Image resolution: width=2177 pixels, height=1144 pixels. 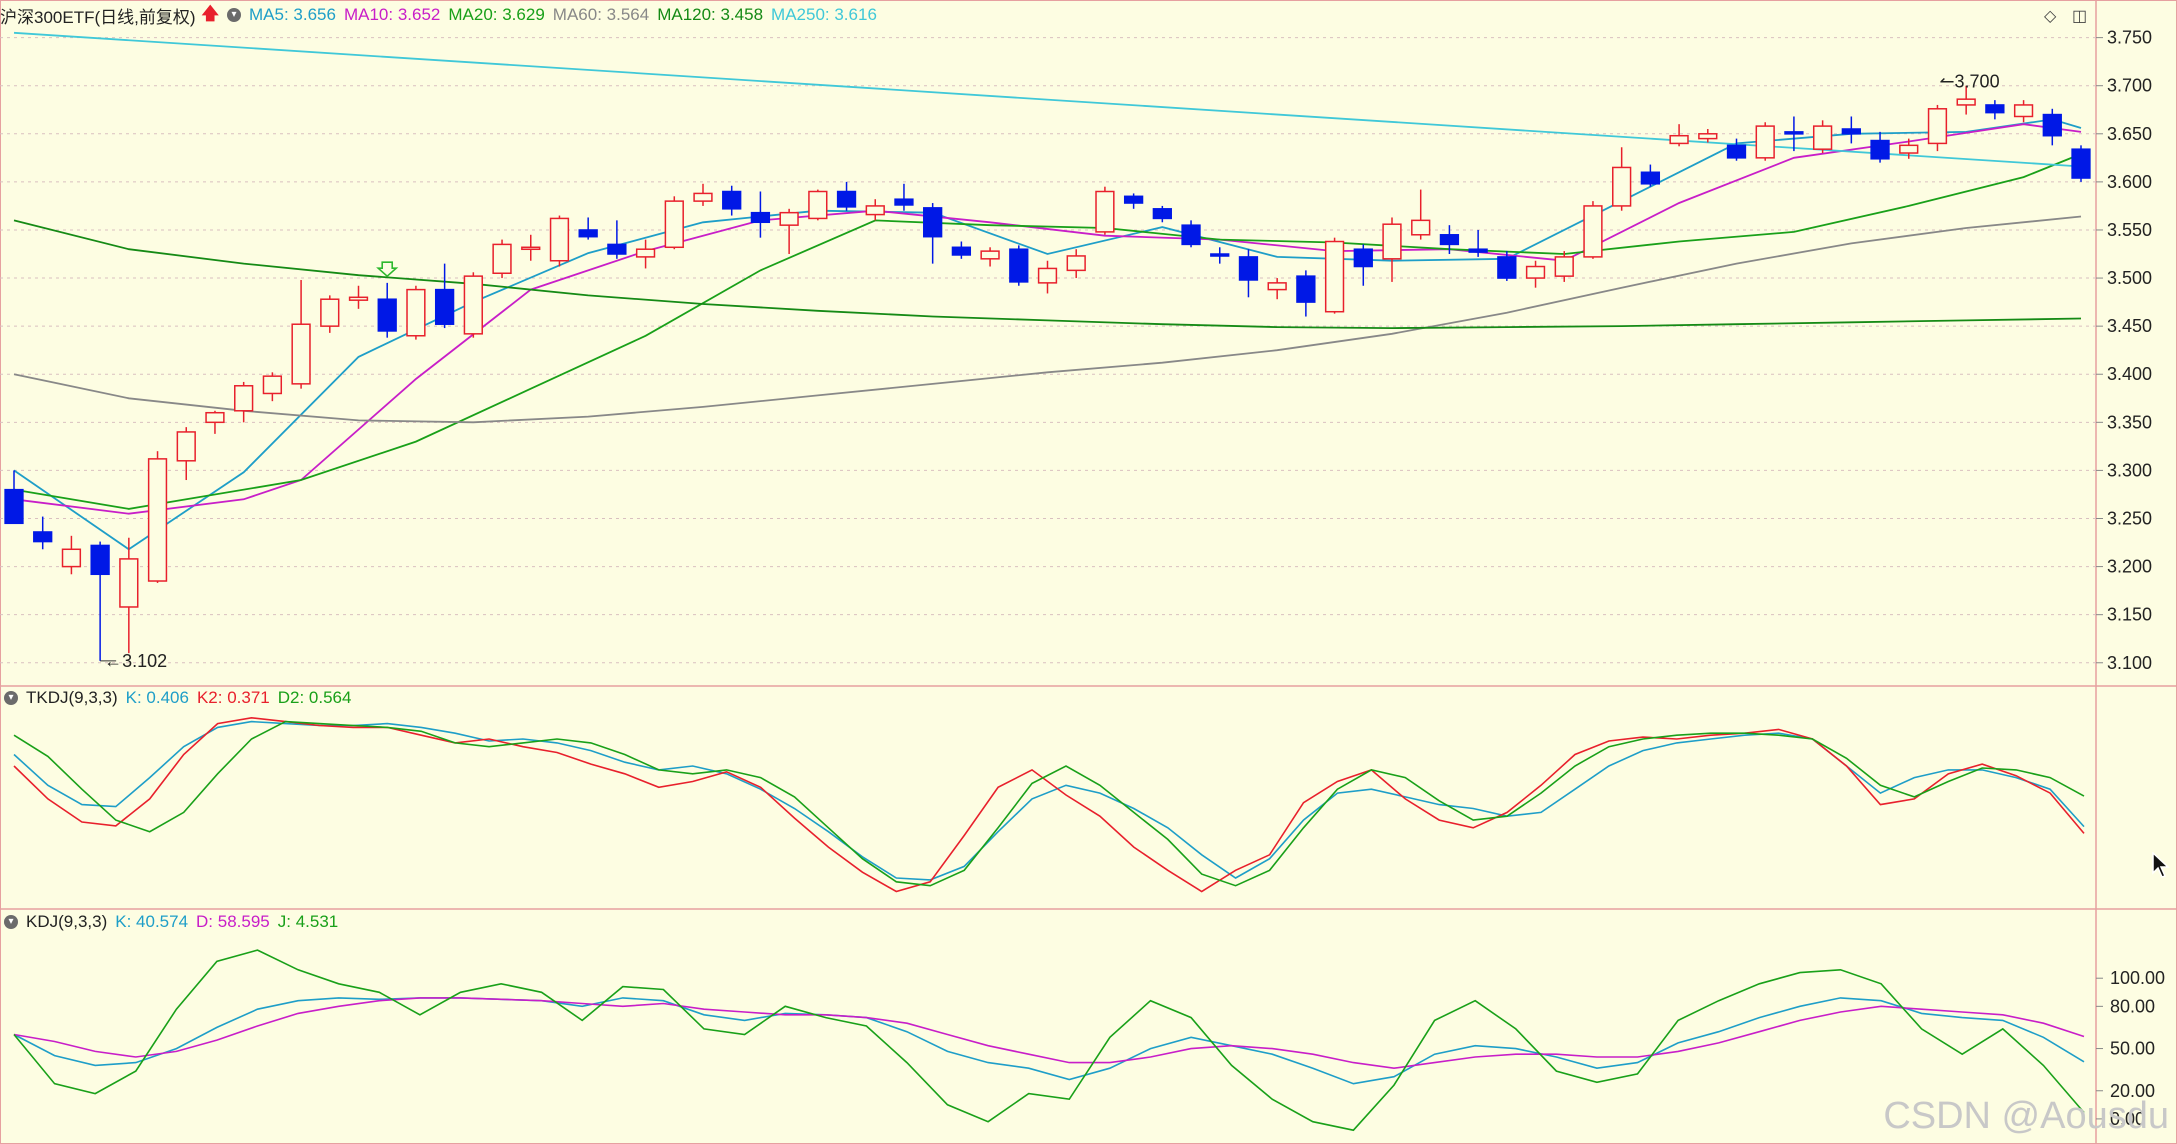 I want to click on kdj-line-d, so click(x=1049, y=1033).